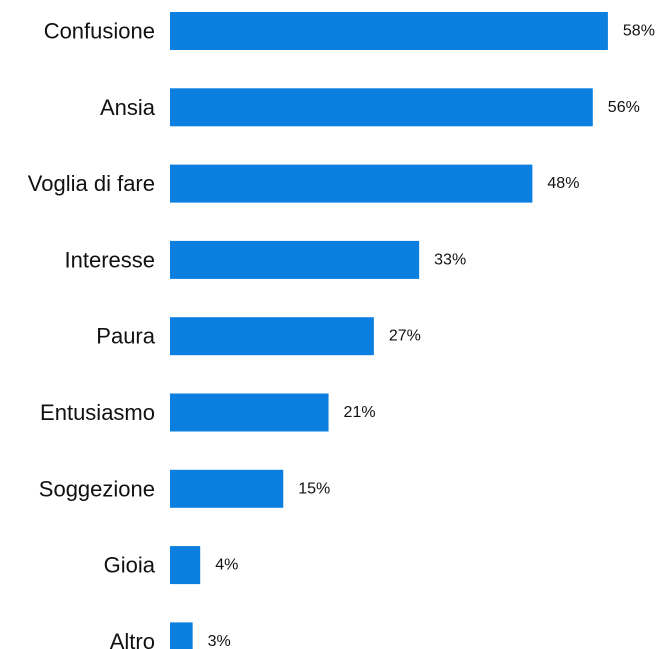 Image resolution: width=664 pixels, height=649 pixels. Describe the element at coordinates (91, 183) in the screenshot. I see `category-label-2: Voglia di fare` at that location.